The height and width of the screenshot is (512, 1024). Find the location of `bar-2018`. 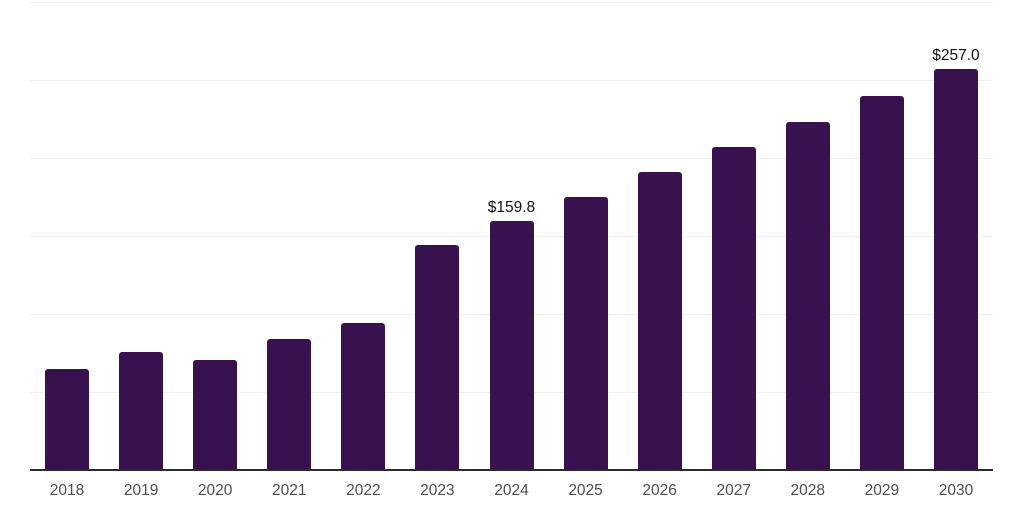

bar-2018 is located at coordinates (67, 419).